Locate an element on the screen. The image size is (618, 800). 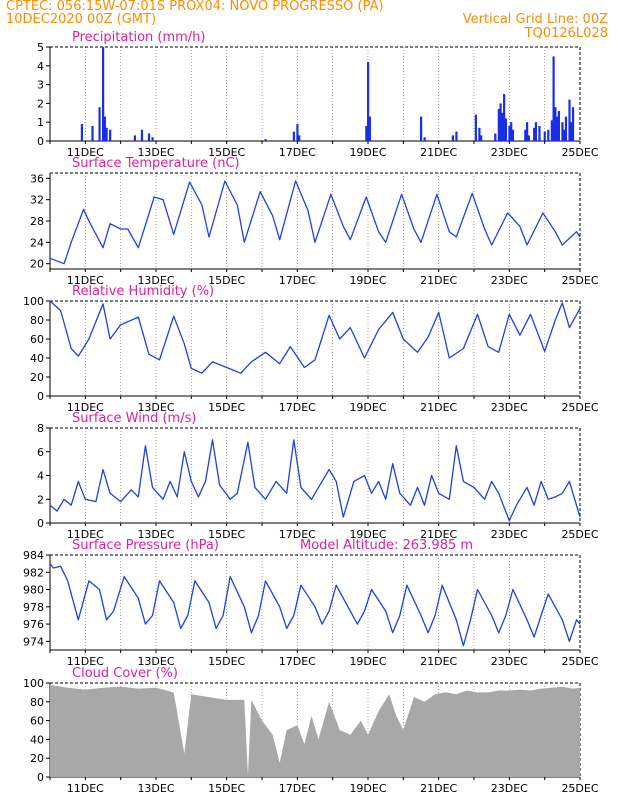
panel-title: Surface Pressure (hPa) is located at coordinates (145, 545).